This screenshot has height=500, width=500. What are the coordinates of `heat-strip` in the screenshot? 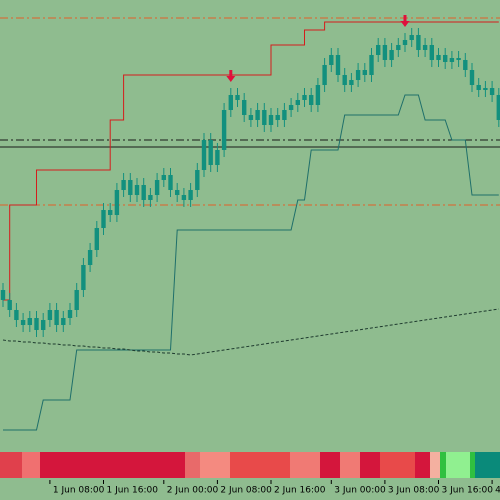 It's located at (250, 465).